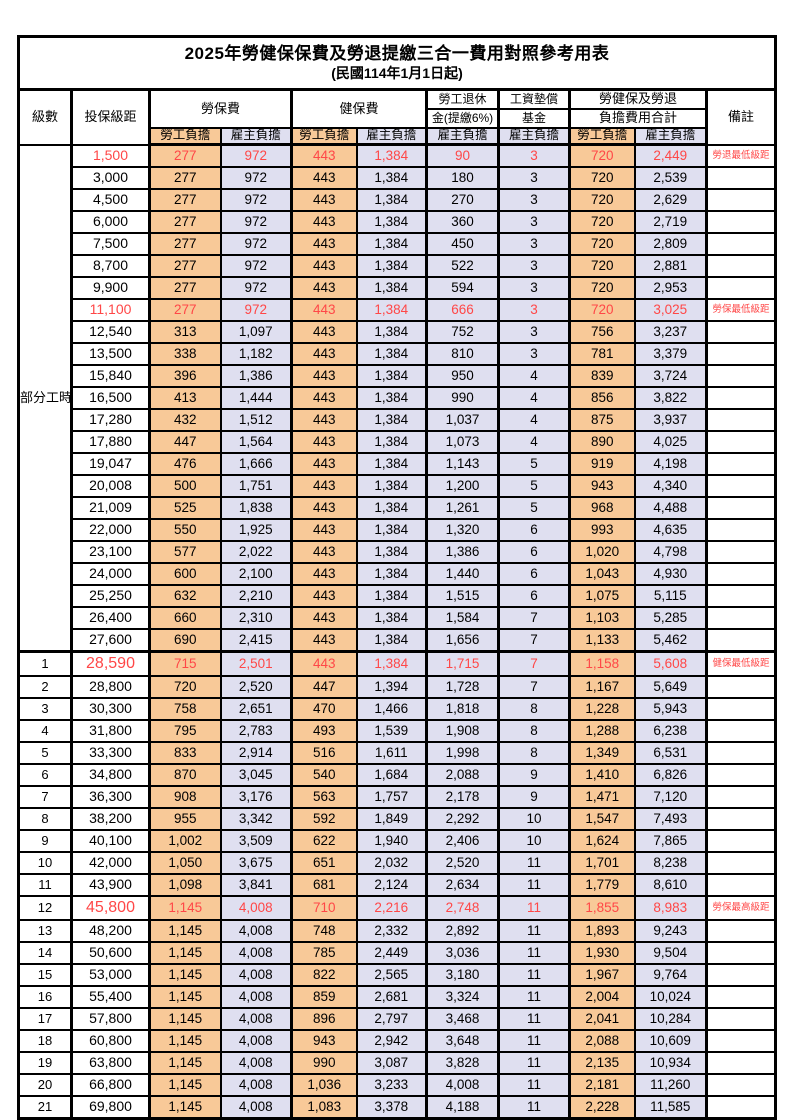  I want to click on value-cell: 3,841, so click(256, 885).